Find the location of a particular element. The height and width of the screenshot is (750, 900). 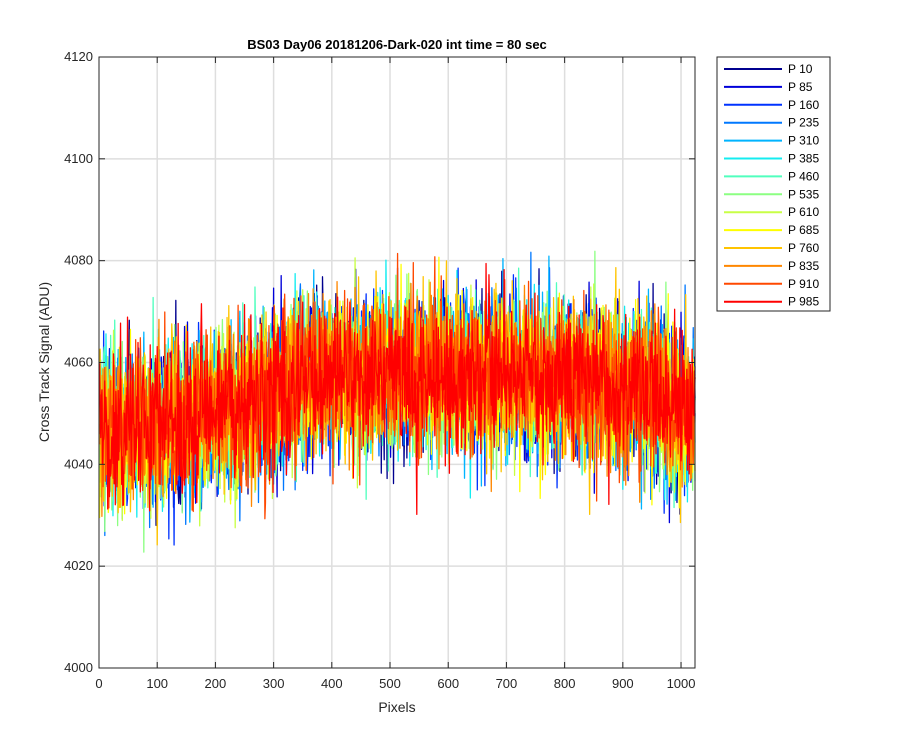

x-axis-label: Pixels is located at coordinates (396, 707).